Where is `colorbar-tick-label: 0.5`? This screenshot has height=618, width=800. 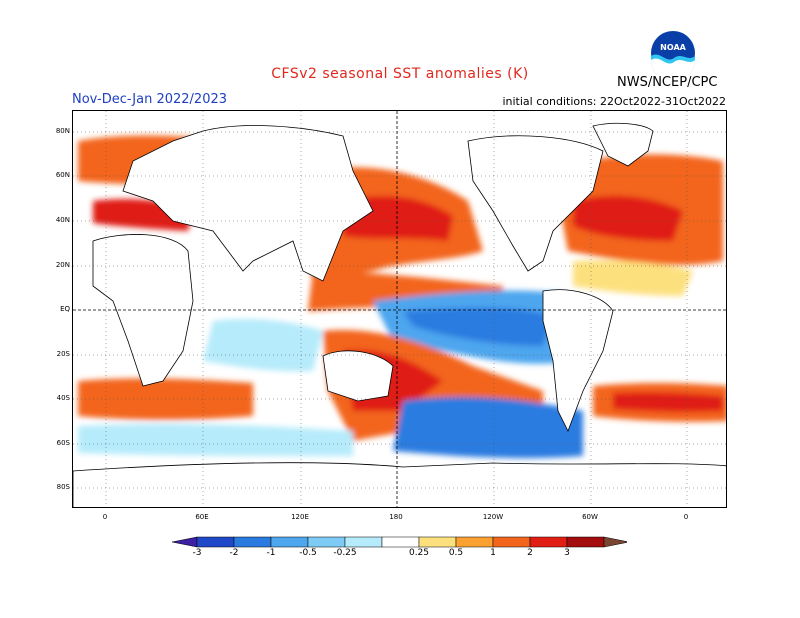
colorbar-tick-label: 0.5 is located at coordinates (456, 553).